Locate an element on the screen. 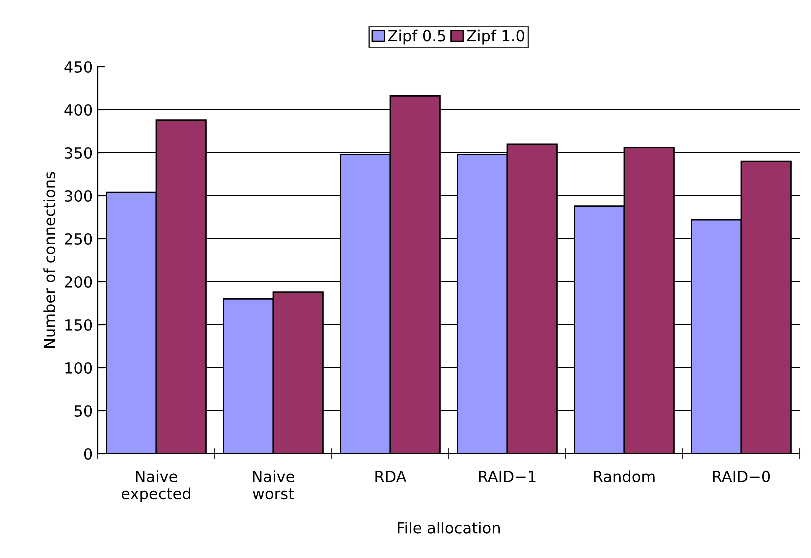  legend-label: Zipf 0.5 is located at coordinates (417, 37).